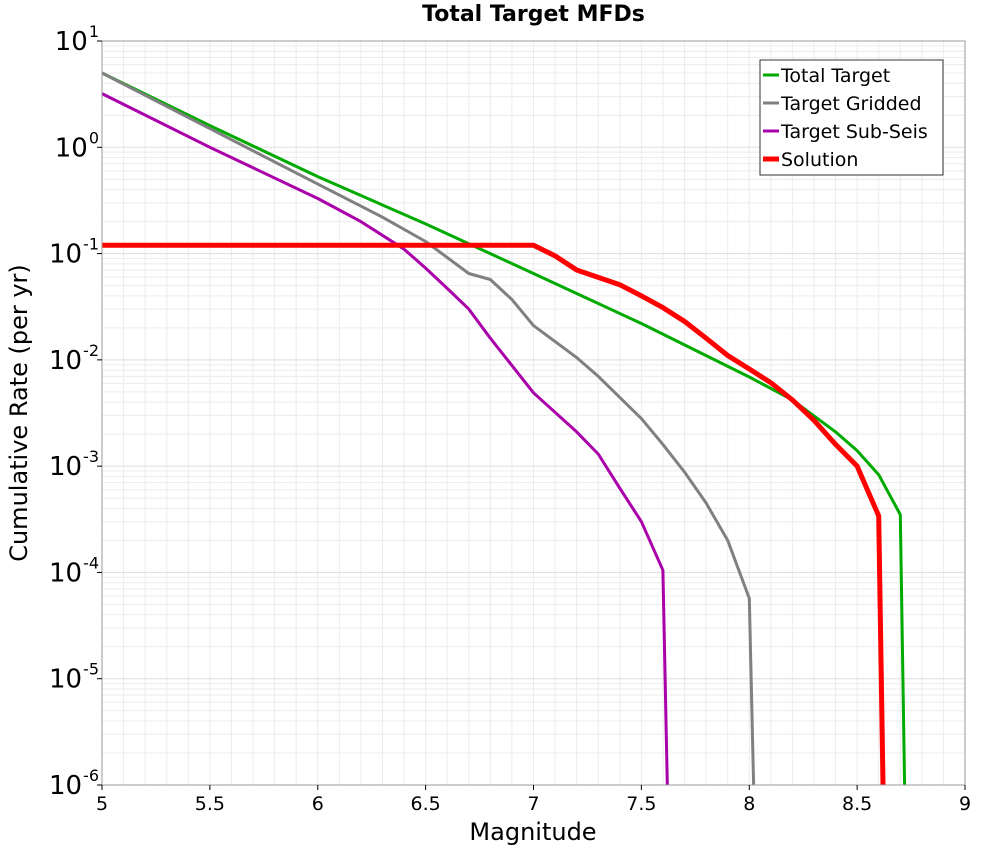  What do you see at coordinates (857, 804) in the screenshot?
I see `x-tick-label: 8.5` at bounding box center [857, 804].